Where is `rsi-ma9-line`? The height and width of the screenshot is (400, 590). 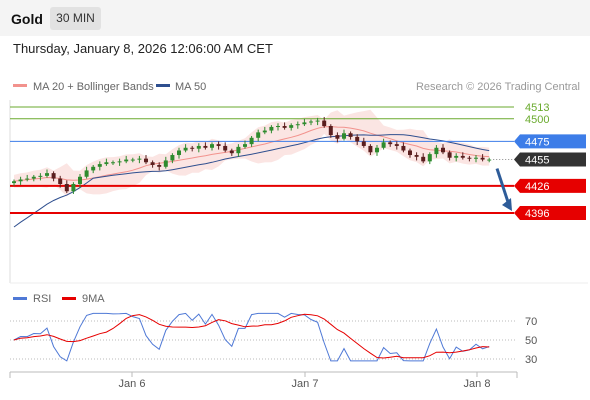
rsi-ma9-line is located at coordinates (251, 336).